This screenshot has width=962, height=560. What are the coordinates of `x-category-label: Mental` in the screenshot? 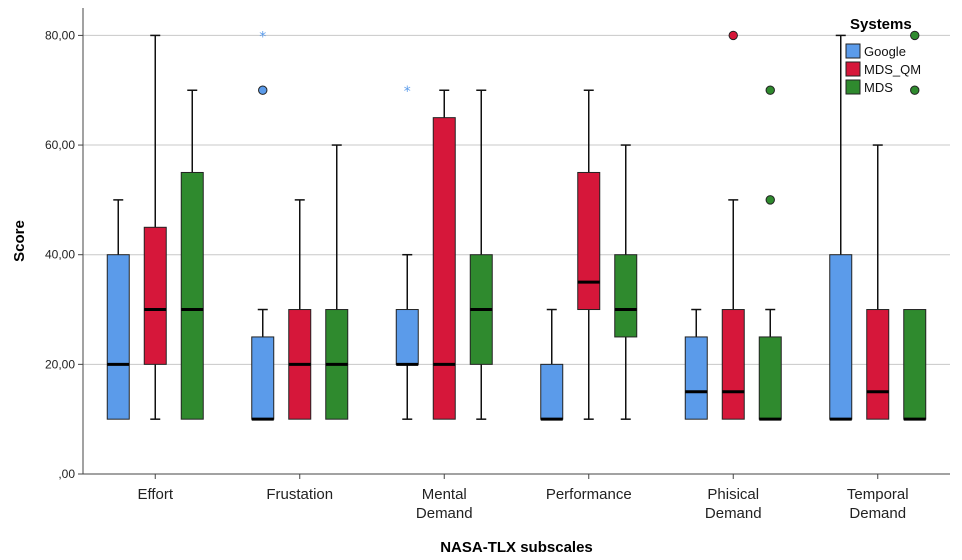 It's located at (444, 494).